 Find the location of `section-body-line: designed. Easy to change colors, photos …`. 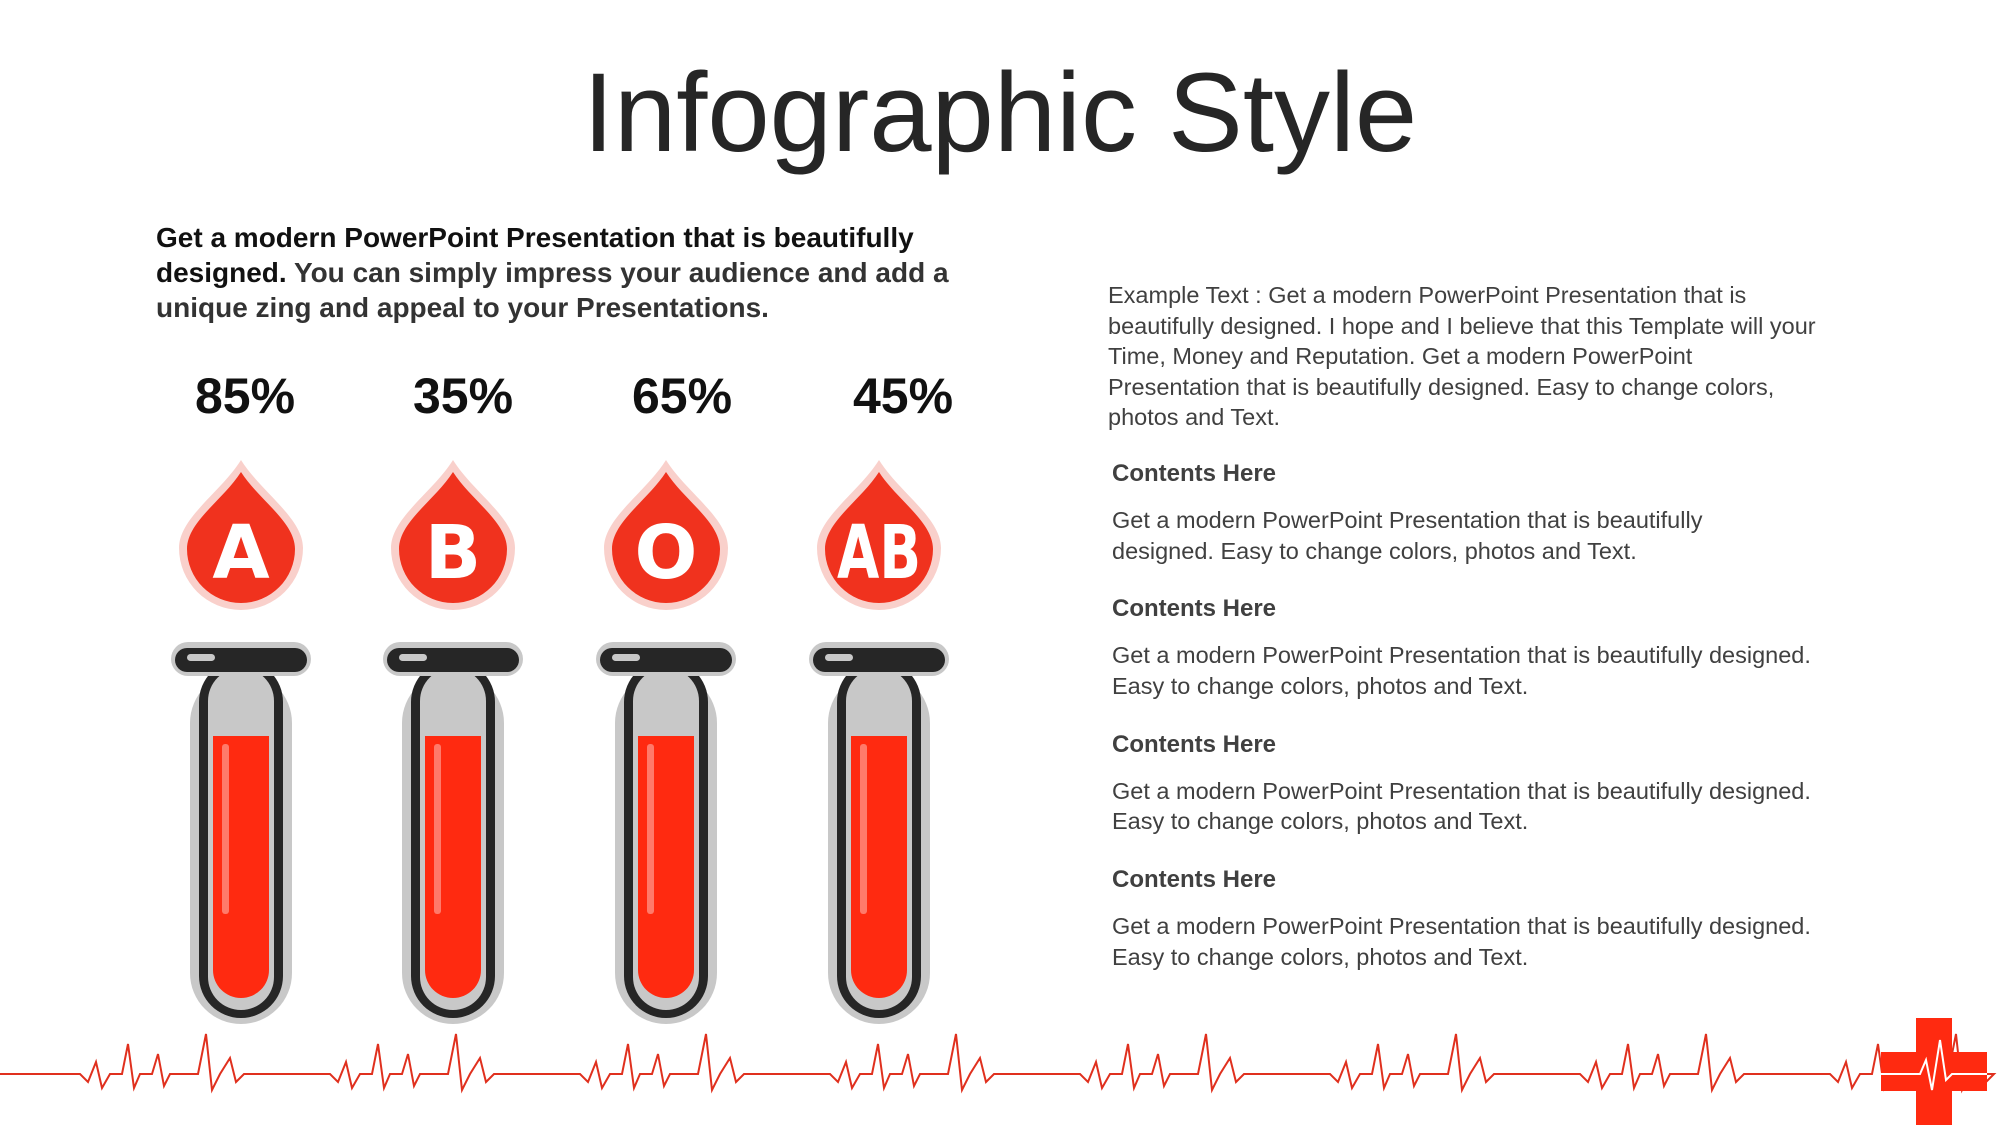

section-body-line: designed. Easy to change colors, photos … is located at coordinates (1374, 550).